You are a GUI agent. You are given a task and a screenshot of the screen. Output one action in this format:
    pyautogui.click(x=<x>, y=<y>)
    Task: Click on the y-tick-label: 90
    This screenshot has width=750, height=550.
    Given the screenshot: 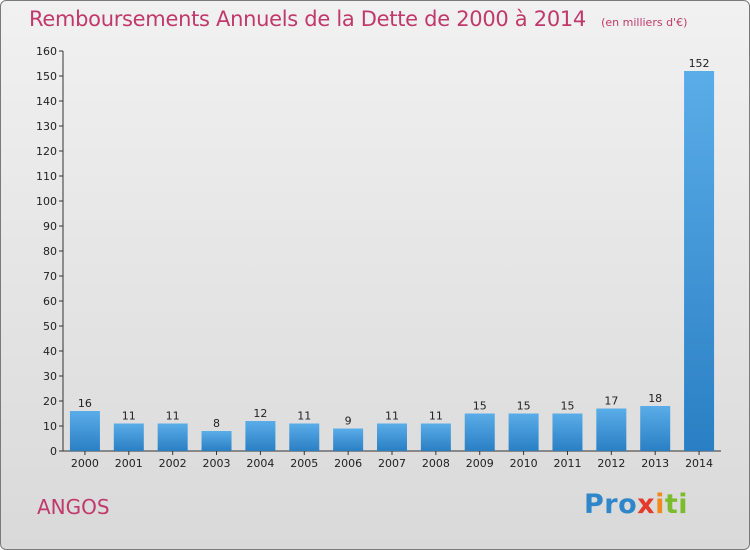 What is the action you would take?
    pyautogui.click(x=50, y=226)
    